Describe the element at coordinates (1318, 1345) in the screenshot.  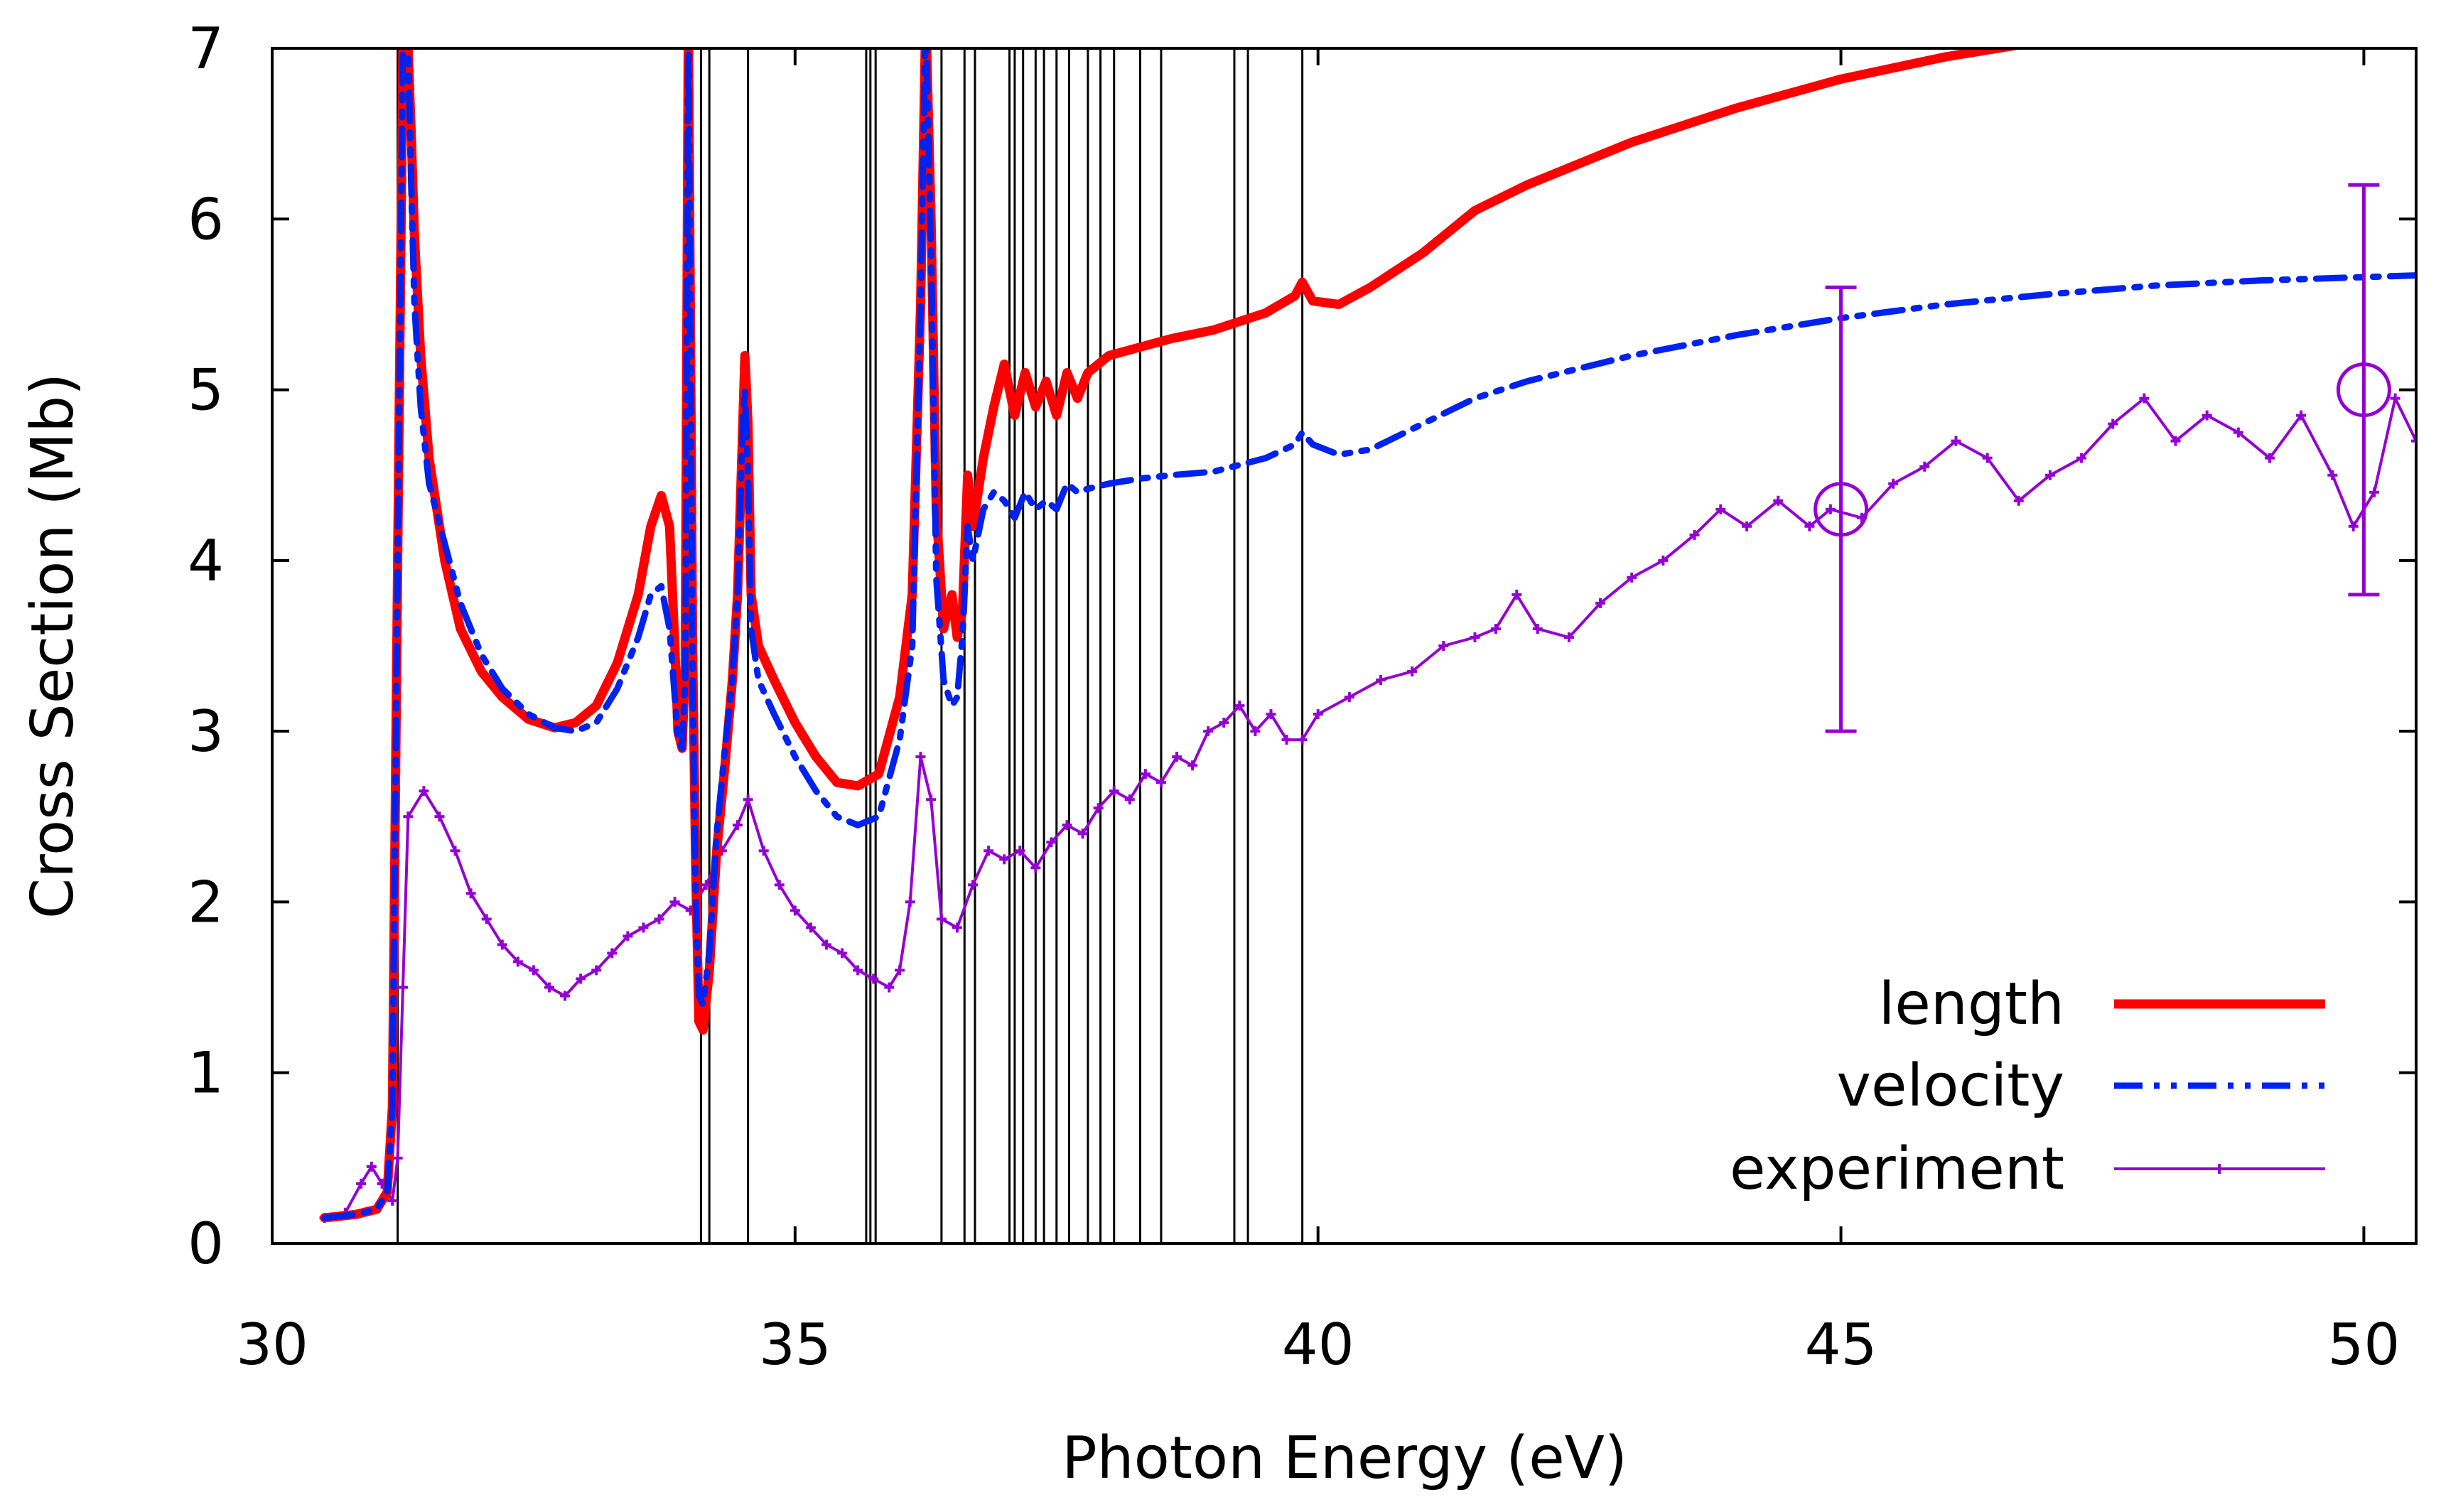
I see `x-tick-label: 40` at that location.